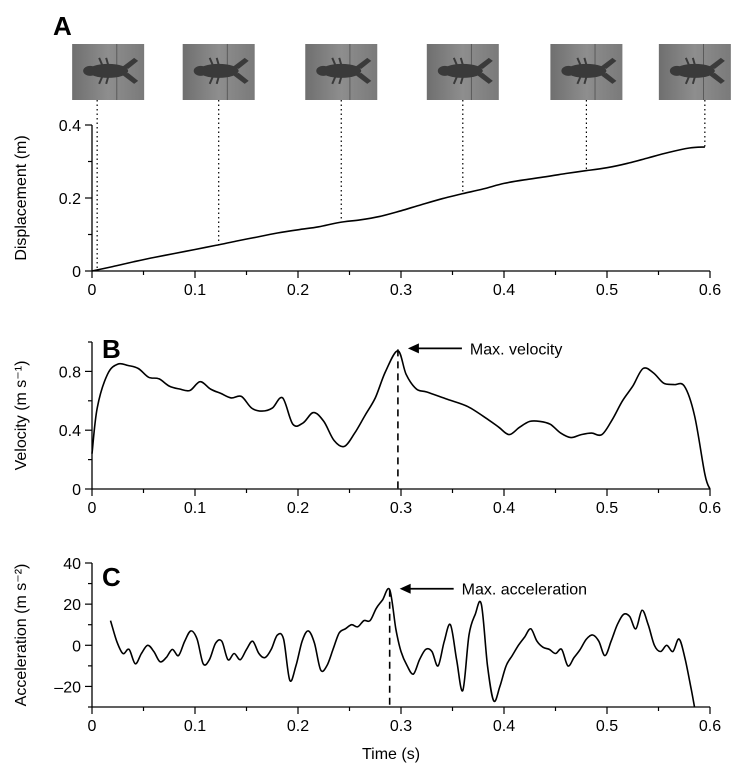 Image resolution: width=753 pixels, height=773 pixels. Describe the element at coordinates (405, 588) in the screenshot. I see `annotation-arrowhead-c` at that location.